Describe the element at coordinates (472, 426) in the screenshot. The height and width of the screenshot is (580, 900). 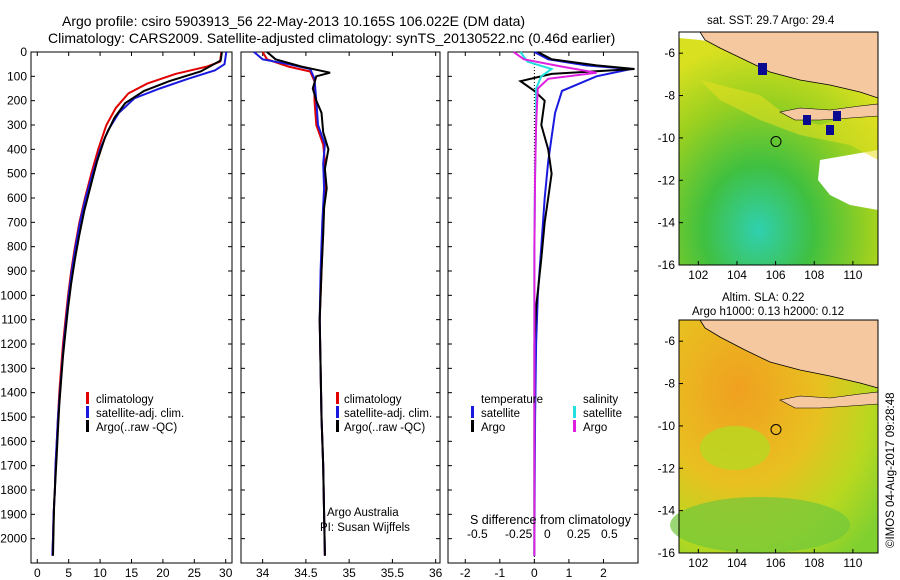
I see `legend-swatch-t-argo` at that location.